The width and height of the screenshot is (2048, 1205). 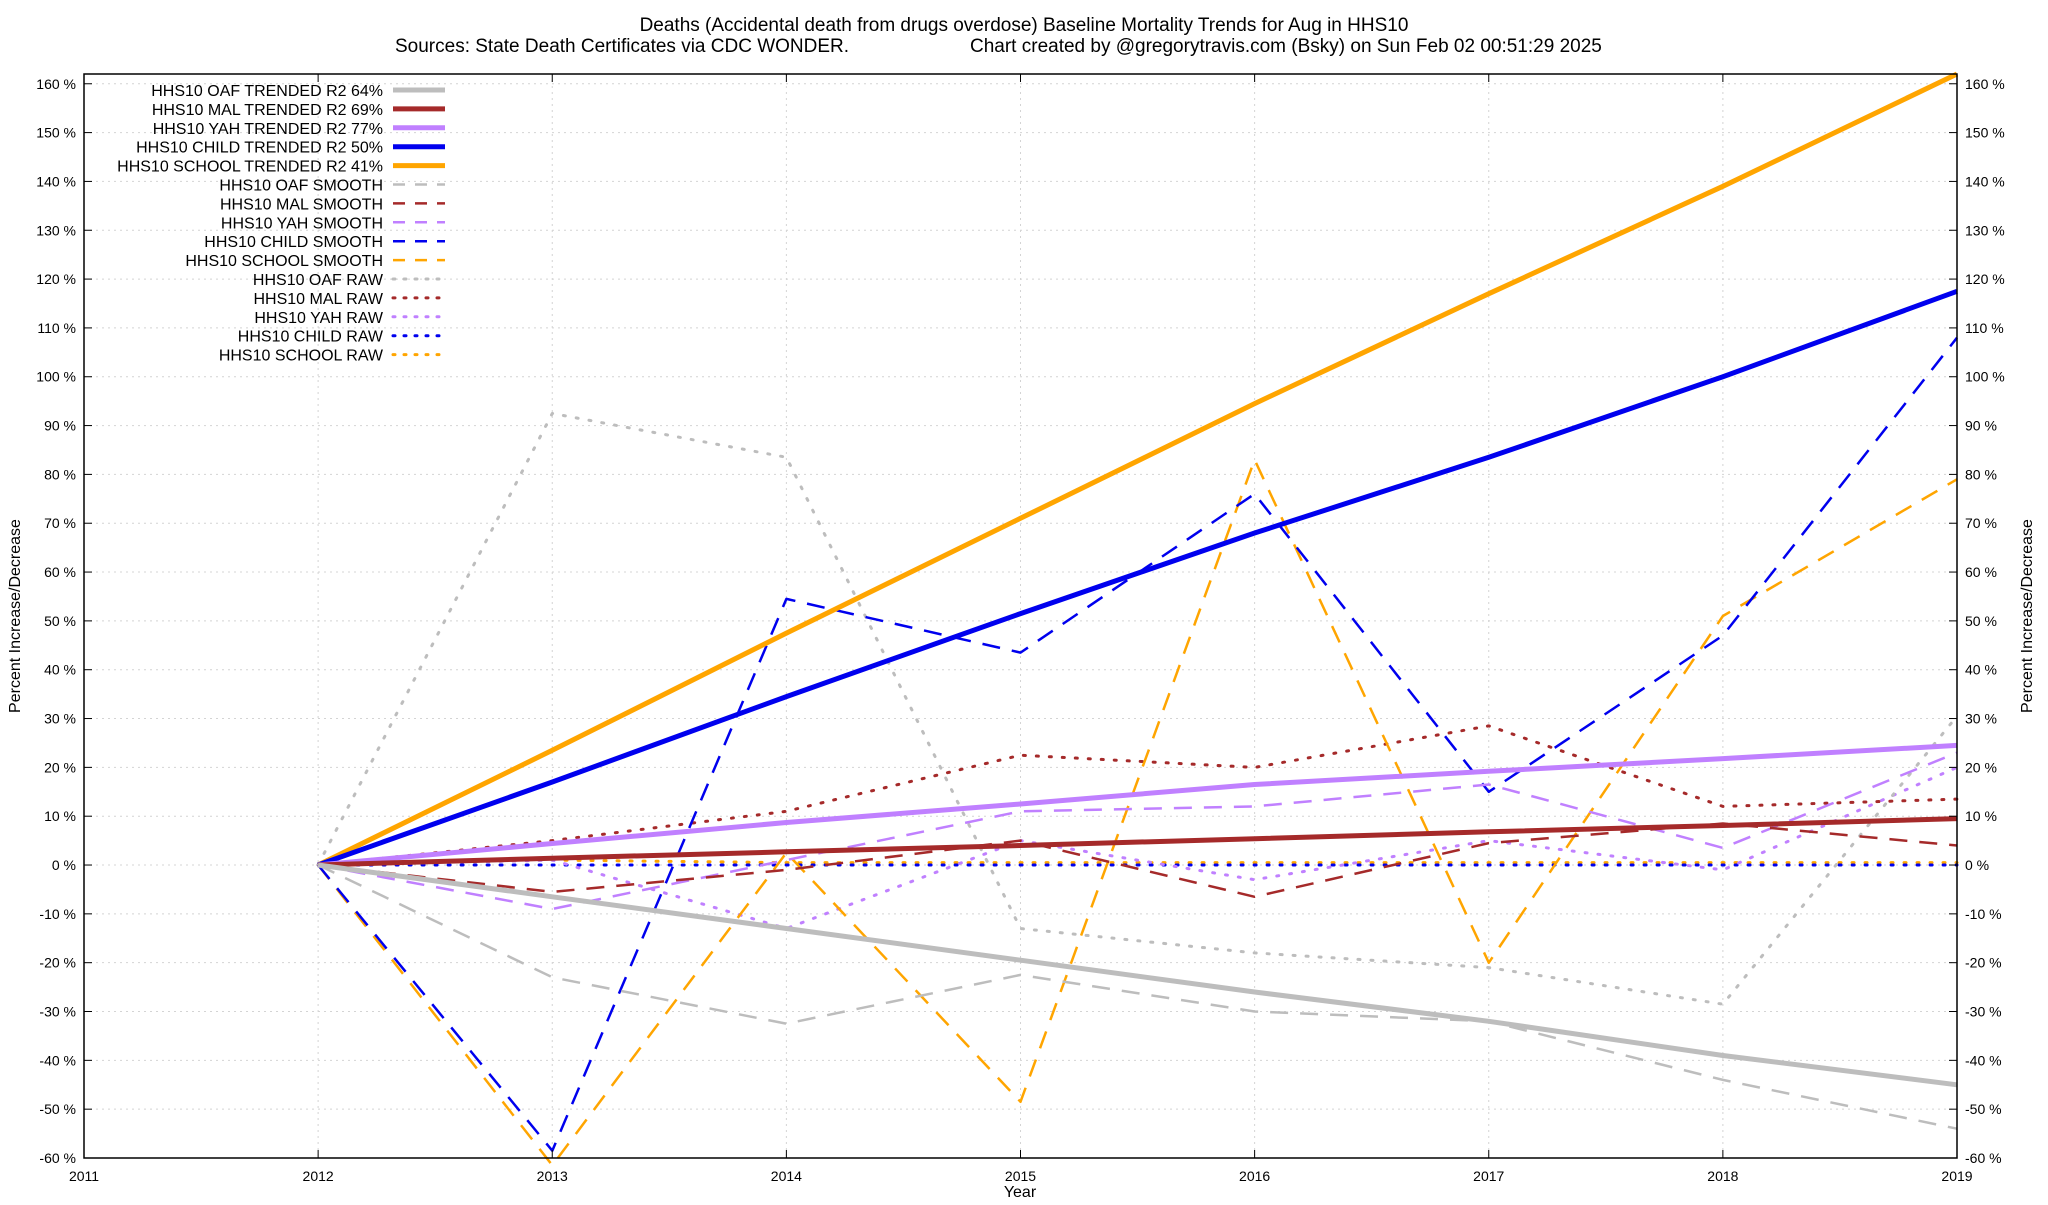 I want to click on y-tick-label-left: 120 %, so click(x=56, y=279).